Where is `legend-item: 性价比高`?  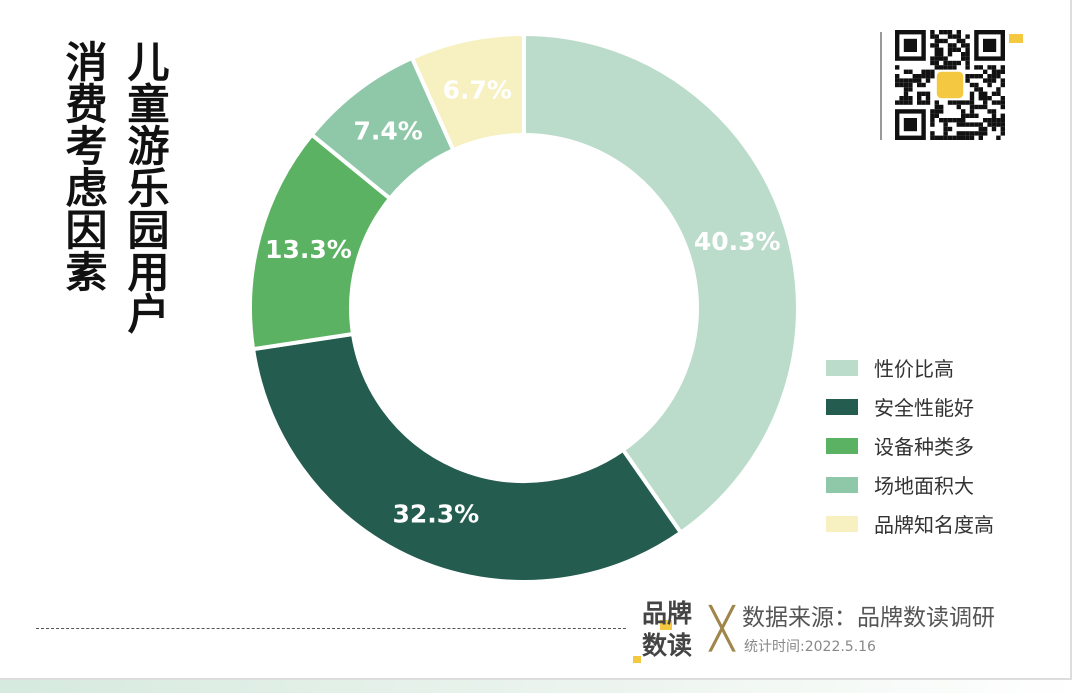
legend-item: 性价比高 is located at coordinates (910, 367).